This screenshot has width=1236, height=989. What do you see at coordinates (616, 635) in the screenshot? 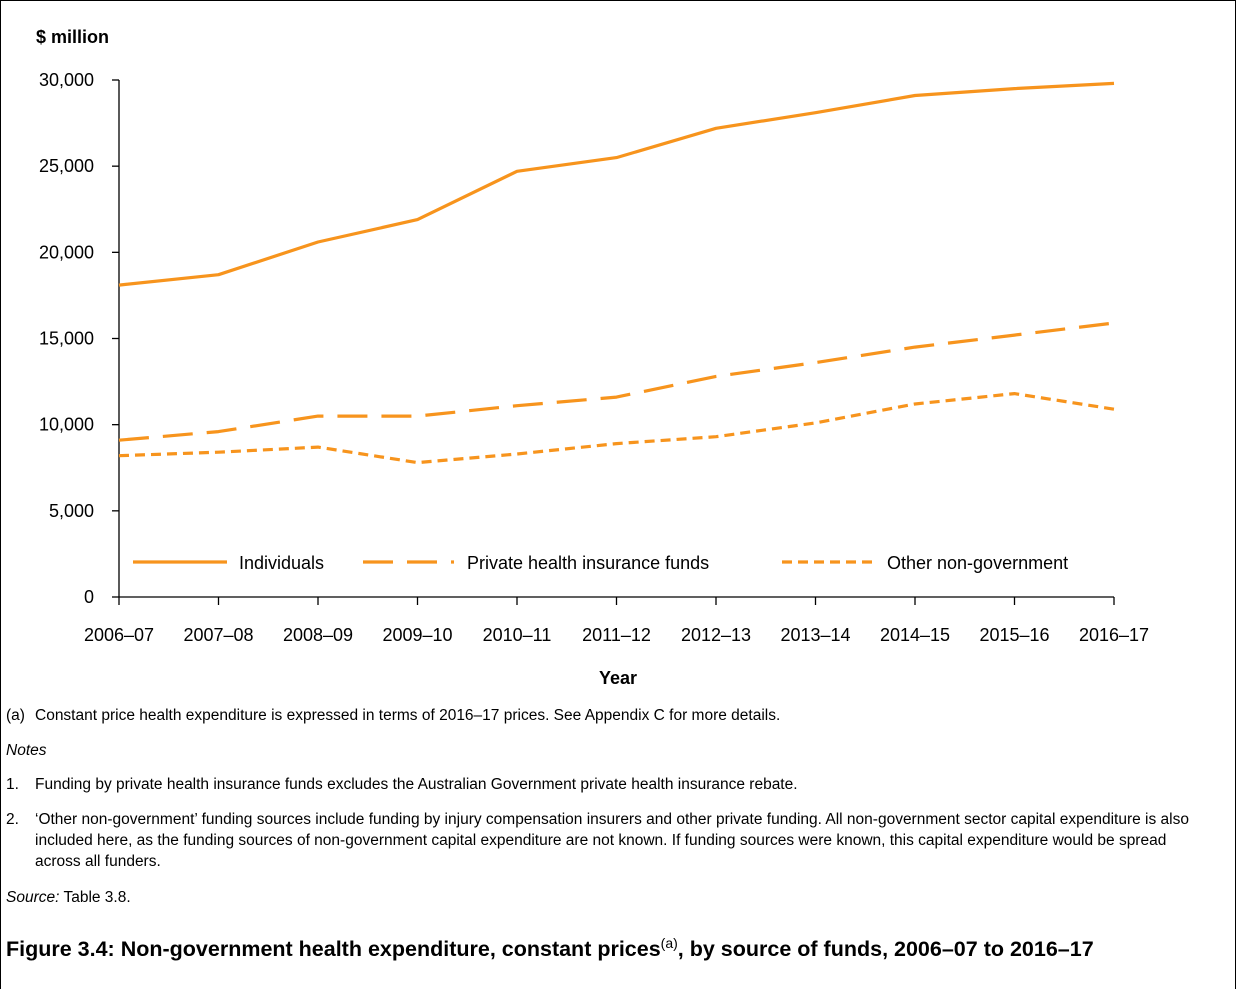
I see `x-tick-label: 2011–12` at bounding box center [616, 635].